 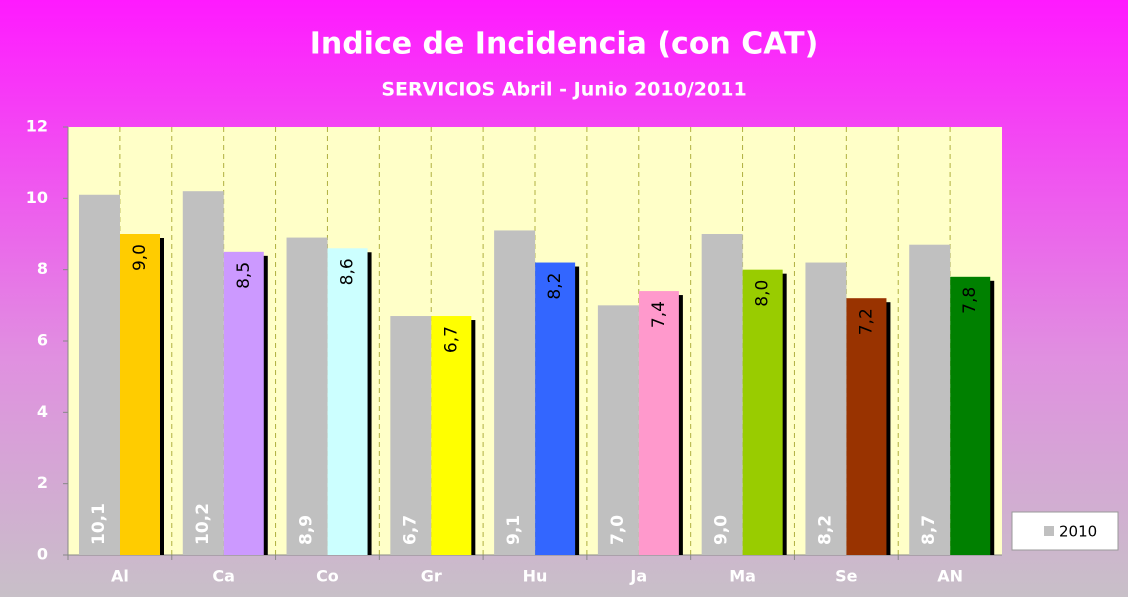 I want to click on chart-title: Indice de Incidencia (con CAT), so click(x=564, y=44).